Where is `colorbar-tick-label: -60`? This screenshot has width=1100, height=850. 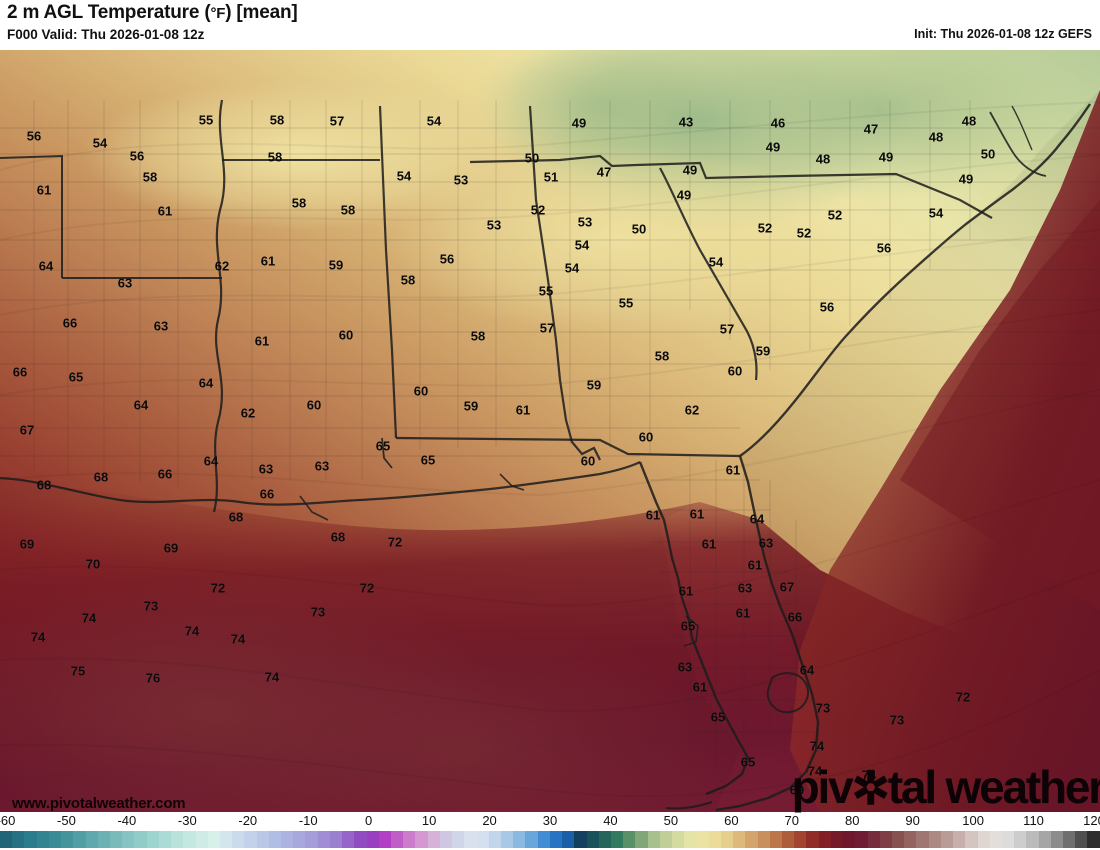 colorbar-tick-label: -60 is located at coordinates (8, 820).